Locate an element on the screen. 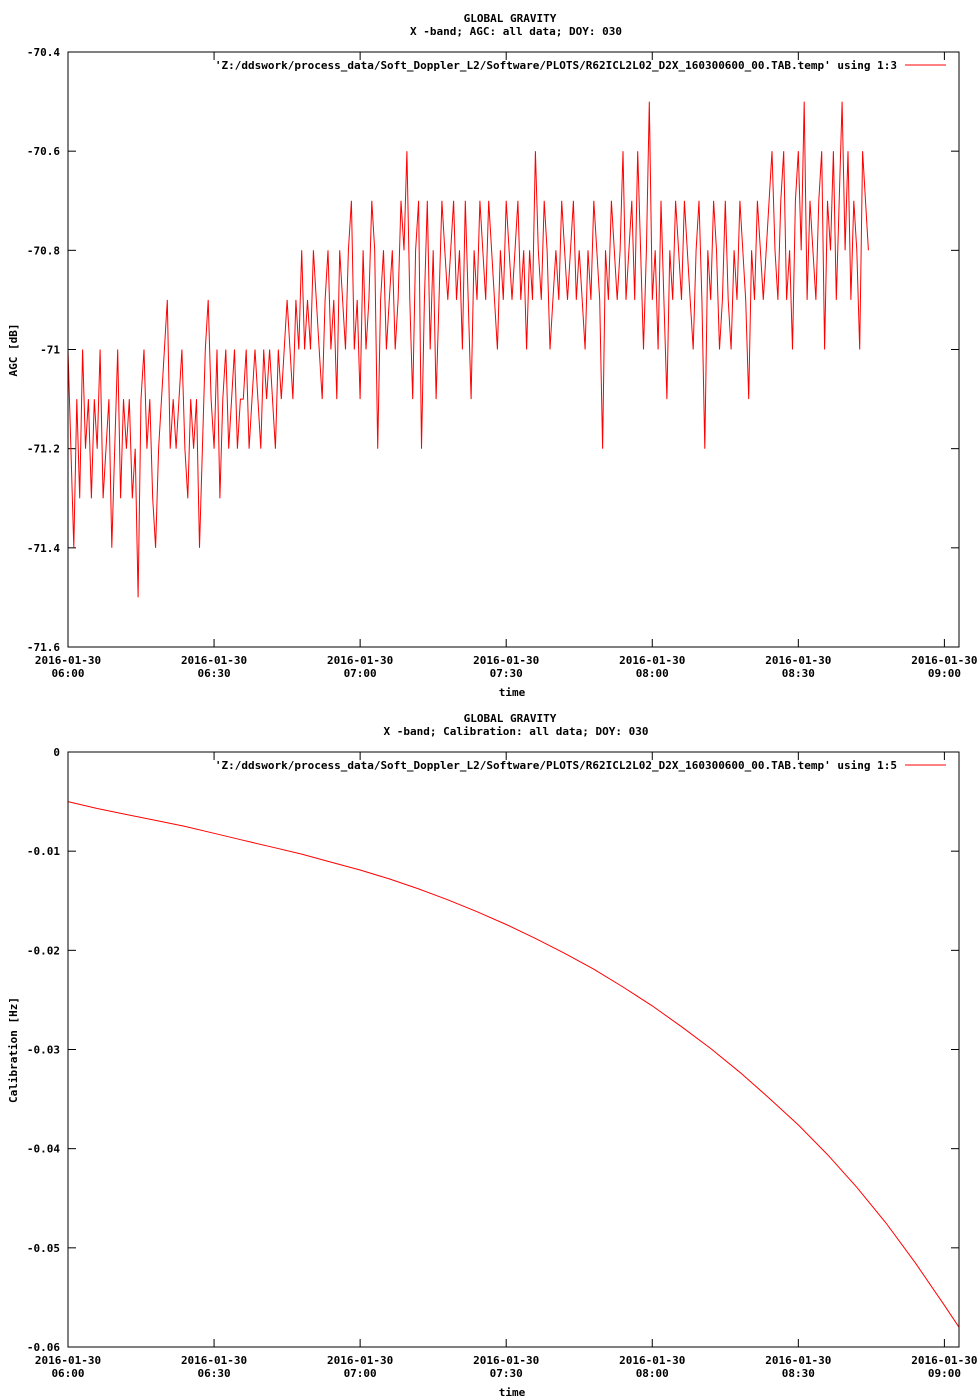 This screenshot has height=1400, width=980. agc-ytick-label: -71.6 is located at coordinates (43, 647).